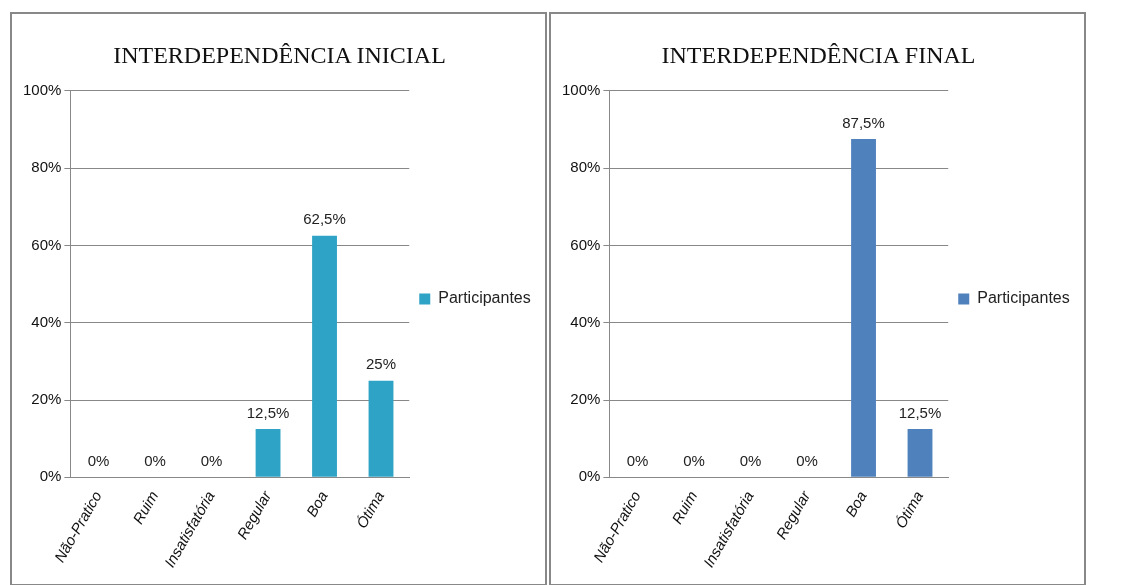  What do you see at coordinates (863, 122) in the screenshot?
I see `data-label: 87,5%` at bounding box center [863, 122].